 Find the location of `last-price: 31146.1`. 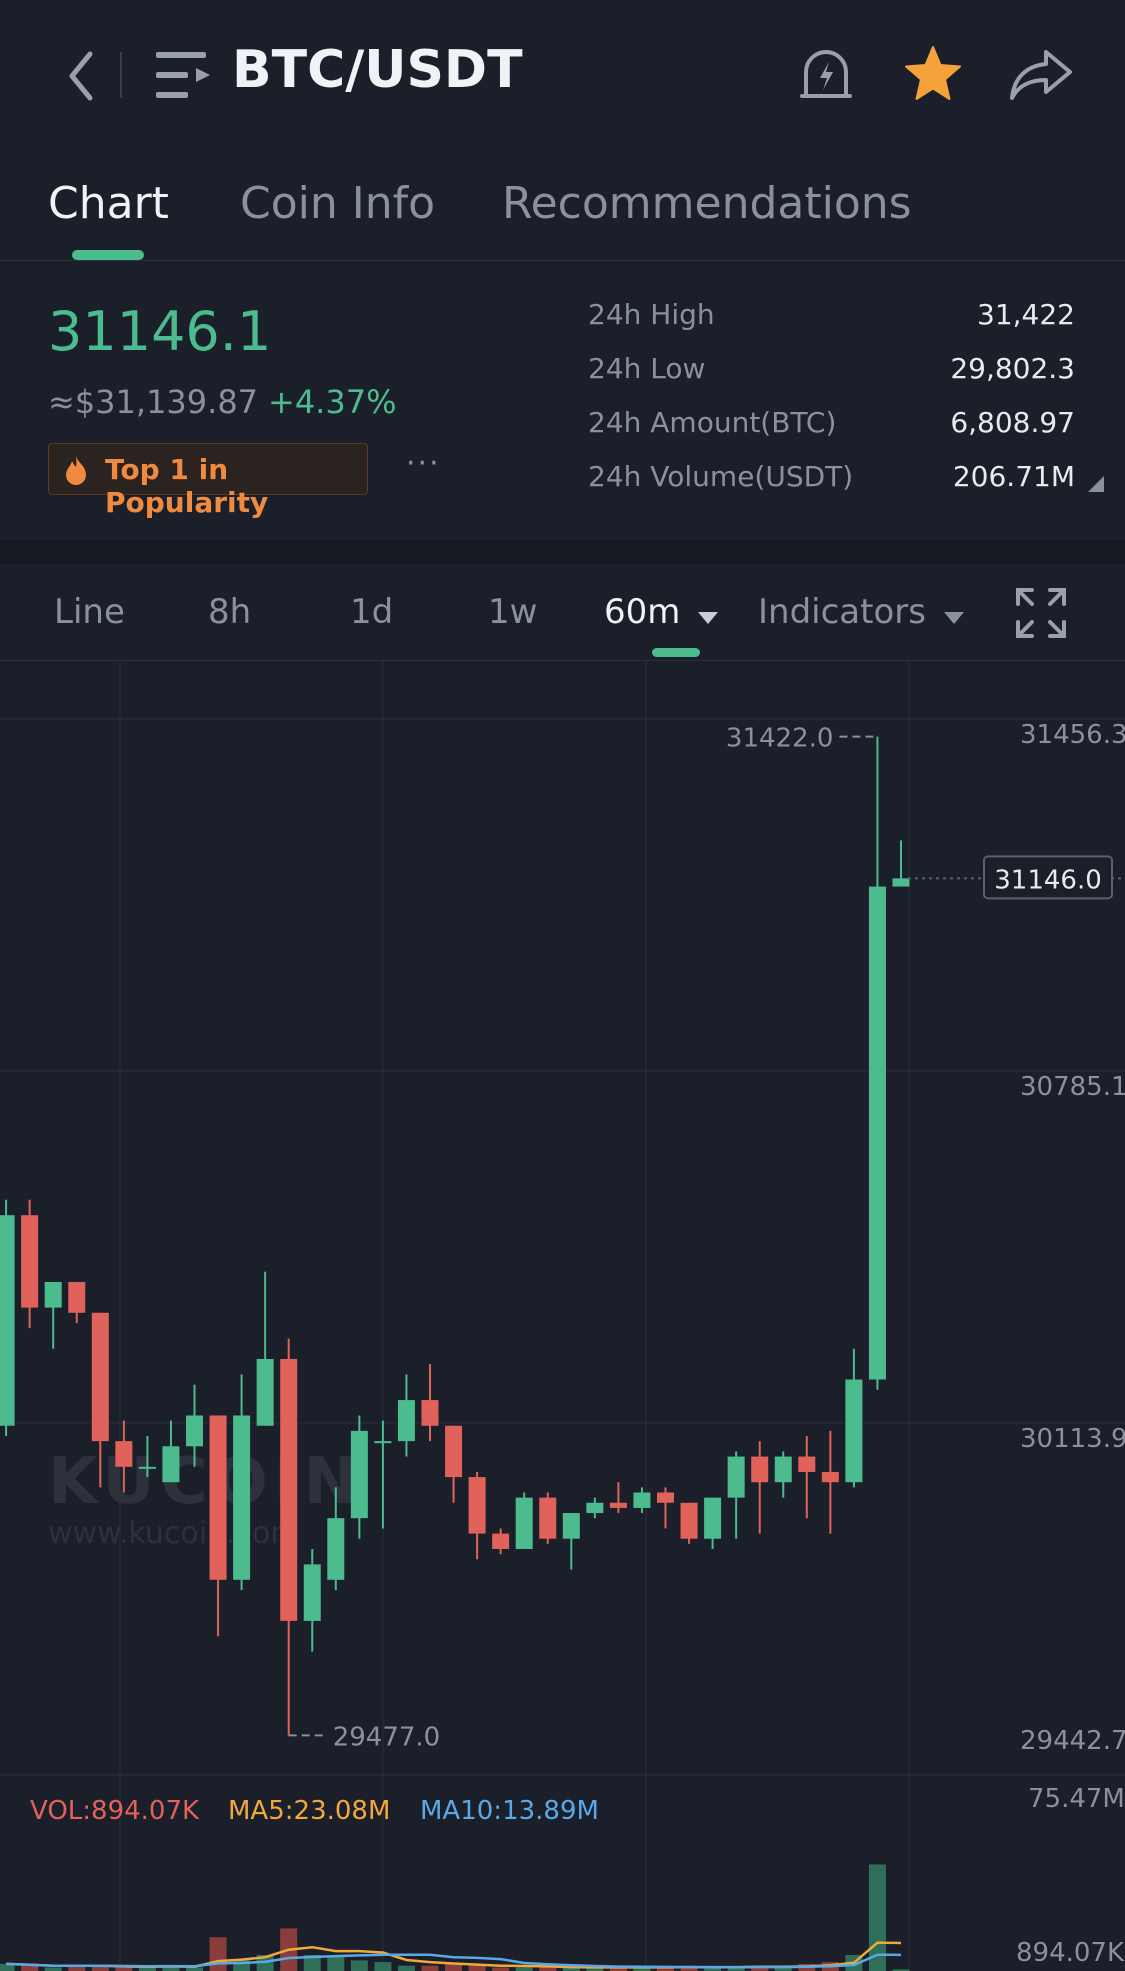

last-price: 31146.1 is located at coordinates (160, 331).